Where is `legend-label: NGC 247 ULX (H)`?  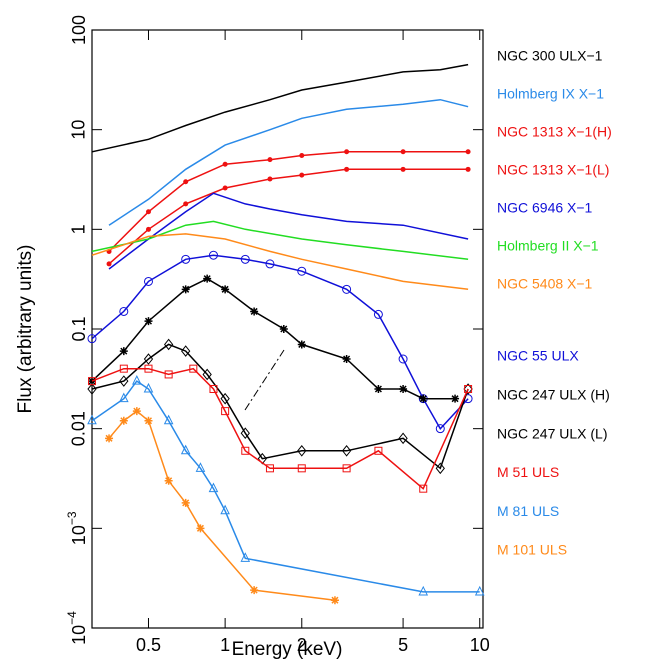 legend-label: NGC 247 ULX (H) is located at coordinates (553, 395).